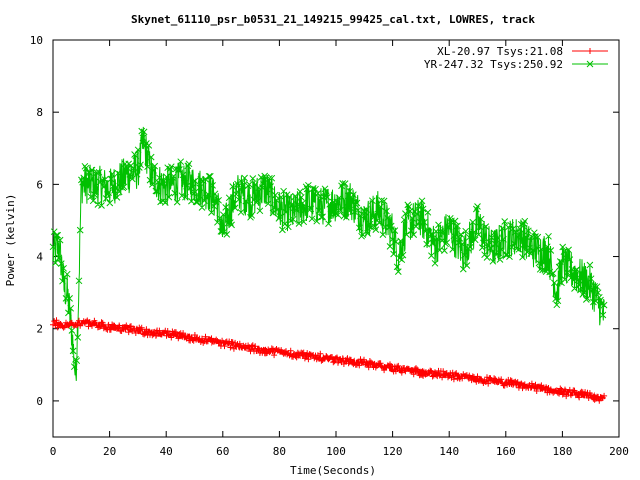  What do you see at coordinates (10, 240) in the screenshot?
I see `y-axis-label: Power (kelvin)` at bounding box center [10, 240].